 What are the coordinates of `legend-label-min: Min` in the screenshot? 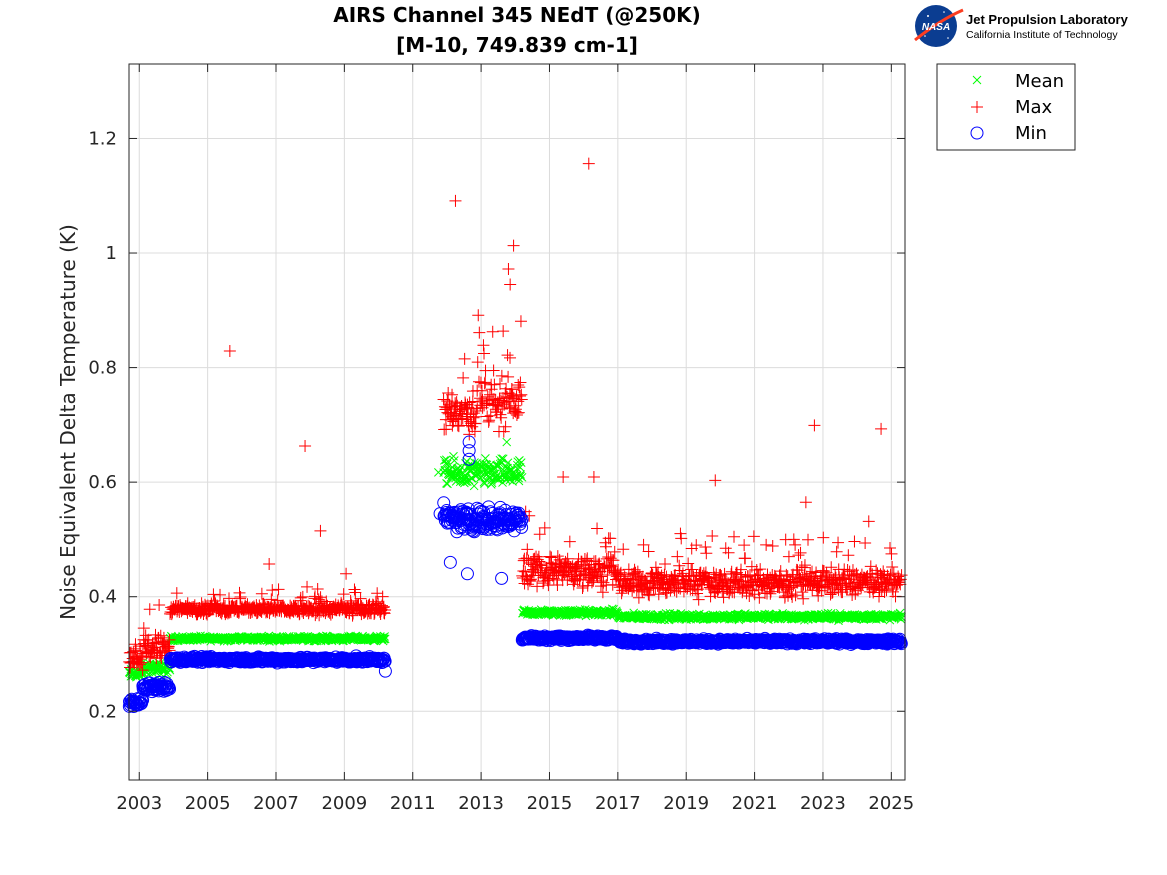 It's located at (1031, 133).